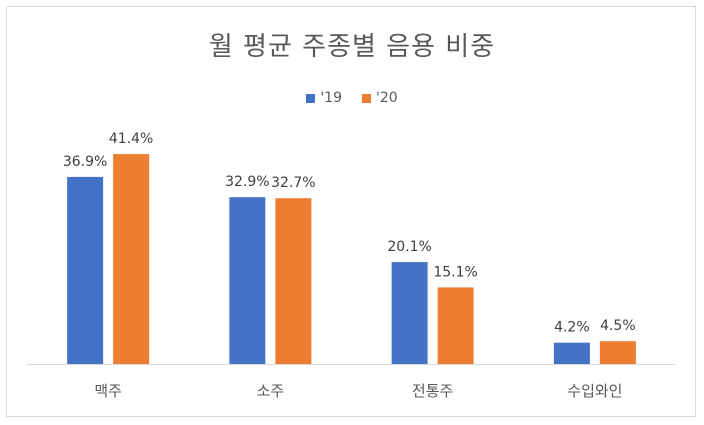 The height and width of the screenshot is (425, 704). What do you see at coordinates (366, 98) in the screenshot?
I see `legend-swatch-2020` at bounding box center [366, 98].